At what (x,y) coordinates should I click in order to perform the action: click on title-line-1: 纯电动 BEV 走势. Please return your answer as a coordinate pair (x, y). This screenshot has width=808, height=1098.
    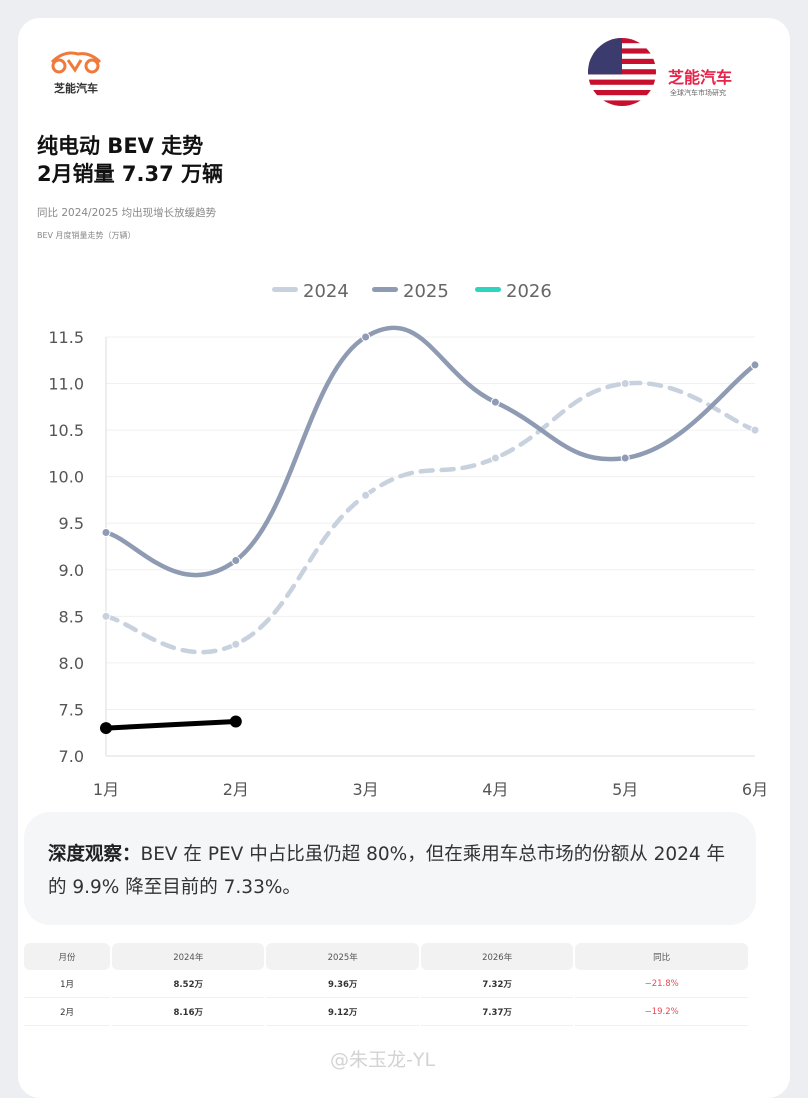
    Looking at the image, I should click on (120, 146).